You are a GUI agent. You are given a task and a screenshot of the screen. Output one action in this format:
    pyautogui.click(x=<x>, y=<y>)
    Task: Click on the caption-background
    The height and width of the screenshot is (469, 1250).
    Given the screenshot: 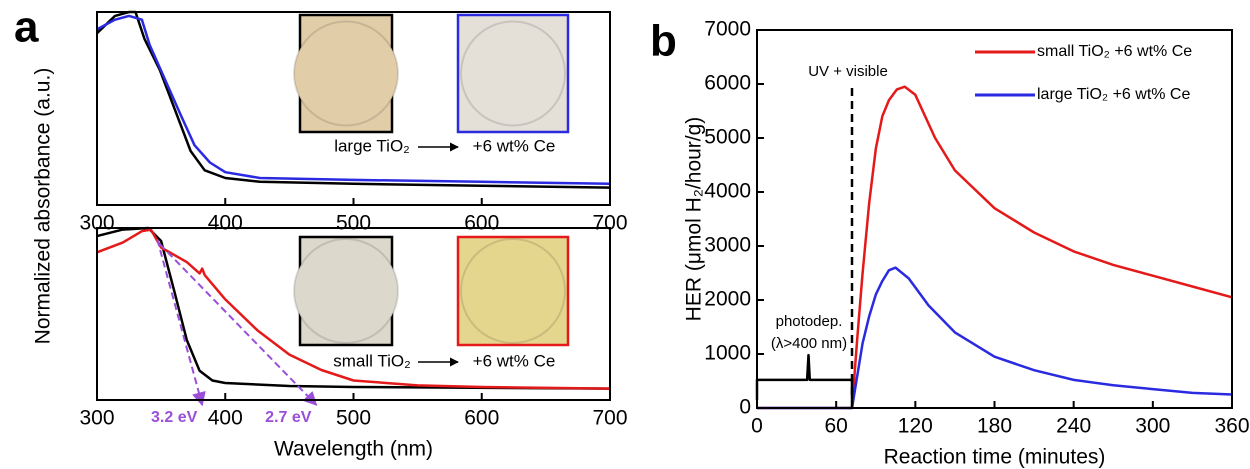 What is the action you would take?
    pyautogui.click(x=437, y=149)
    